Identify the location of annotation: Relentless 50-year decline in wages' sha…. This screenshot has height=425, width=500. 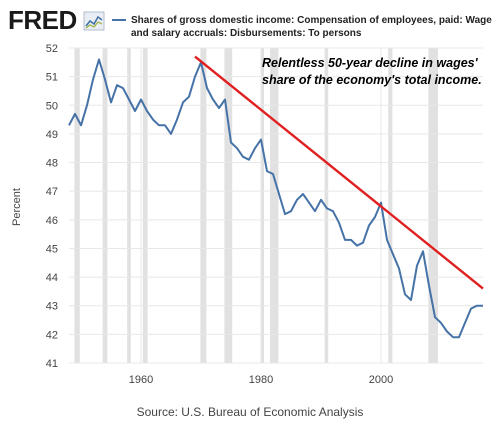
(372, 71).